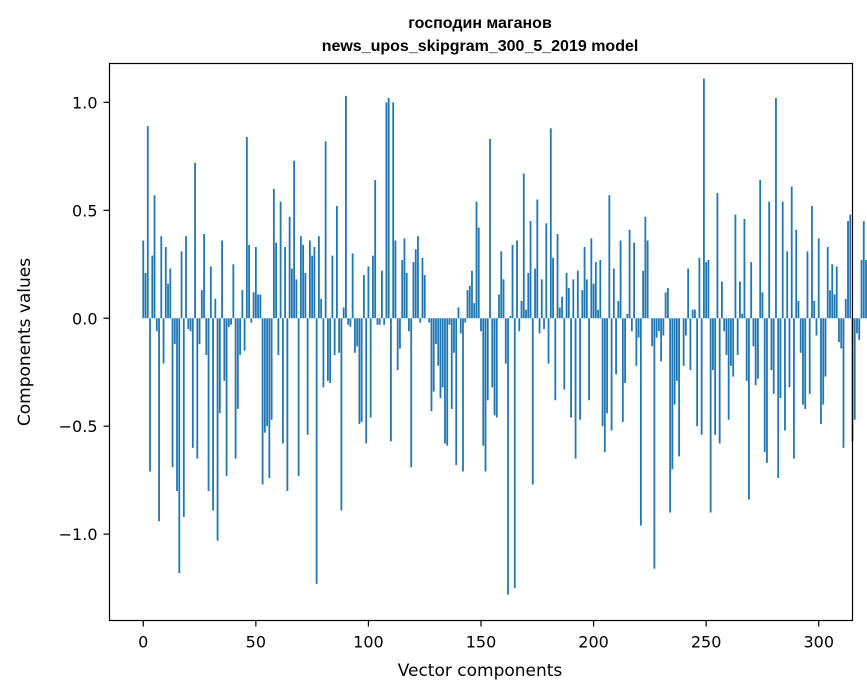 The image size is (867, 696). I want to click on x-axis-label: Vector components, so click(480, 671).